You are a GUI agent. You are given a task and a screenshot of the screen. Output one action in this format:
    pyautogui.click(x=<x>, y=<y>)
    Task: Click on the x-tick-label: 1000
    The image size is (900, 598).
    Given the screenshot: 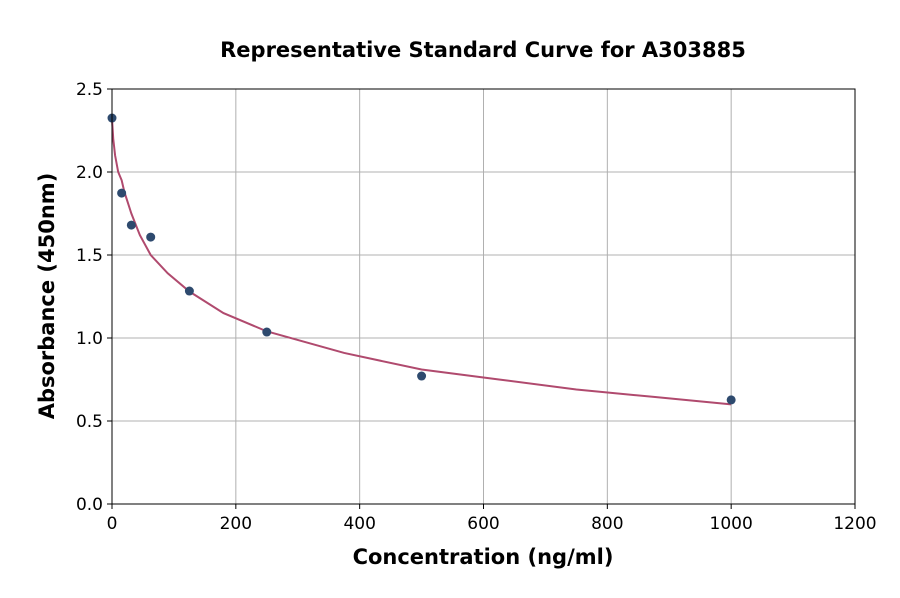 What is the action you would take?
    pyautogui.click(x=731, y=524)
    